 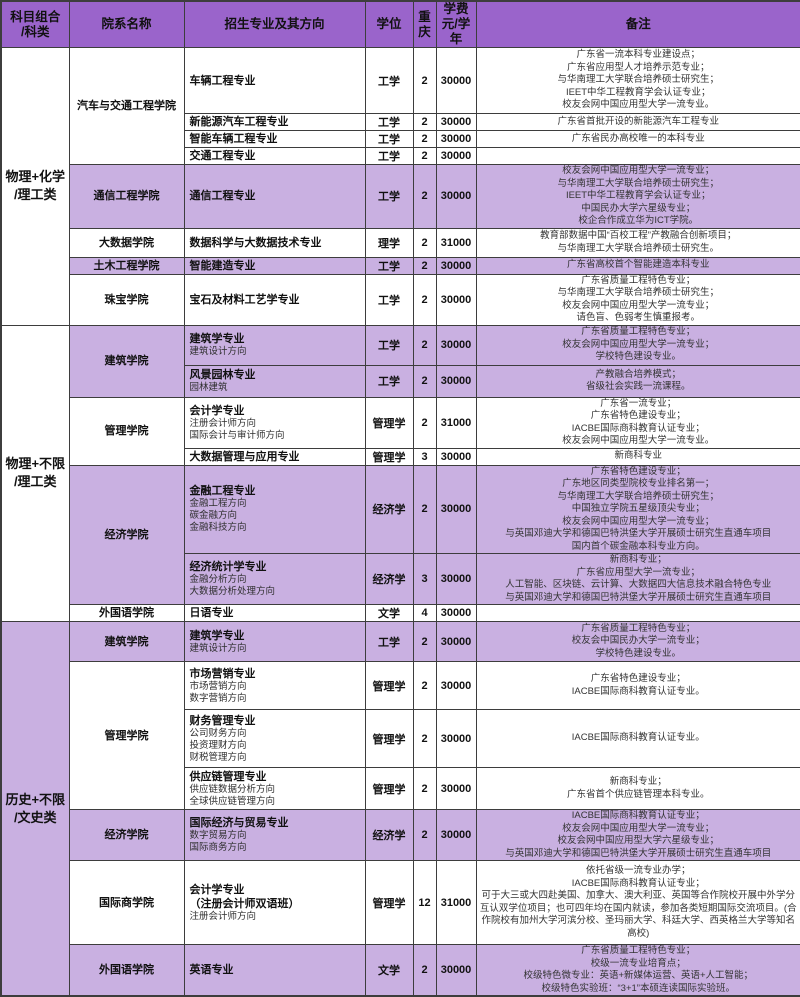 I want to click on header-tuition: 学费 元/学 年, so click(x=456, y=24).